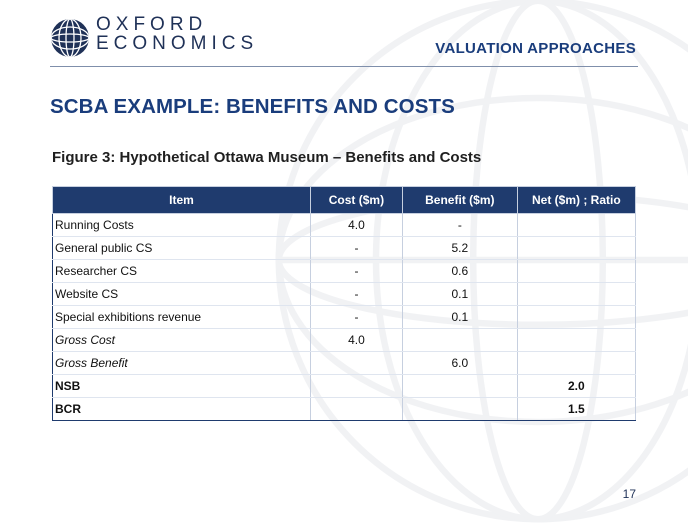 The height and width of the screenshot is (530, 688). What do you see at coordinates (177, 43) in the screenshot?
I see `logo-line-economics: ECONOMICS` at bounding box center [177, 43].